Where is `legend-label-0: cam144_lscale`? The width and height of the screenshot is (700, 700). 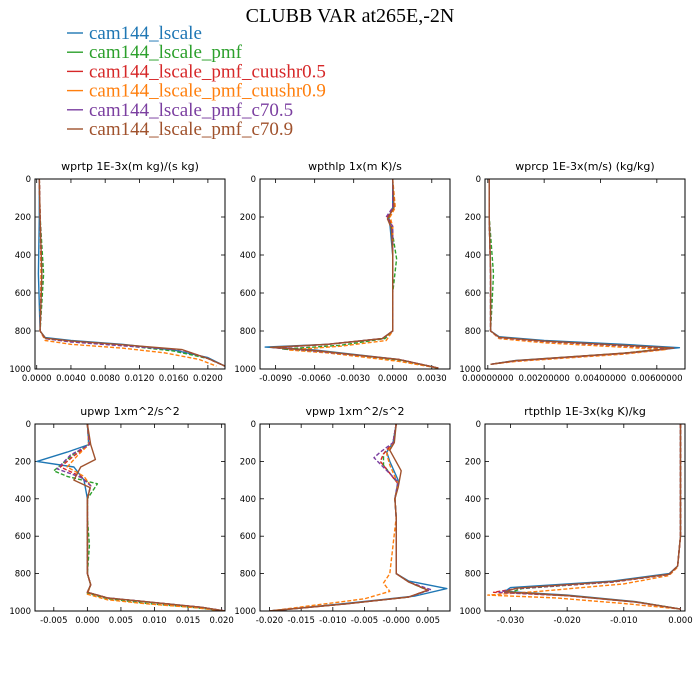
legend-label-0: cam144_lscale is located at coordinates (145, 33).